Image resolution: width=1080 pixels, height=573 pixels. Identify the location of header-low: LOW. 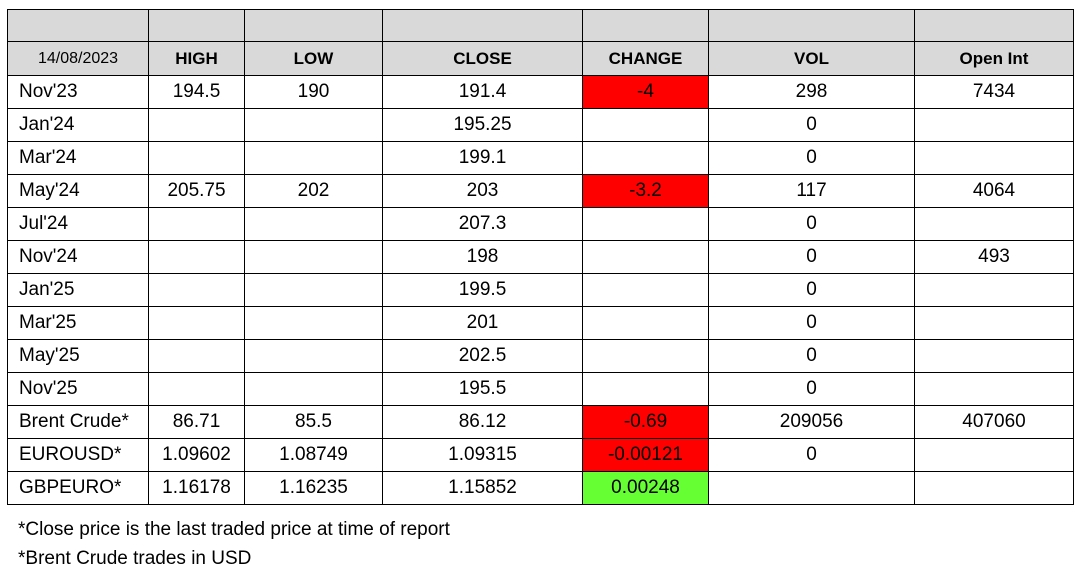
(313, 58).